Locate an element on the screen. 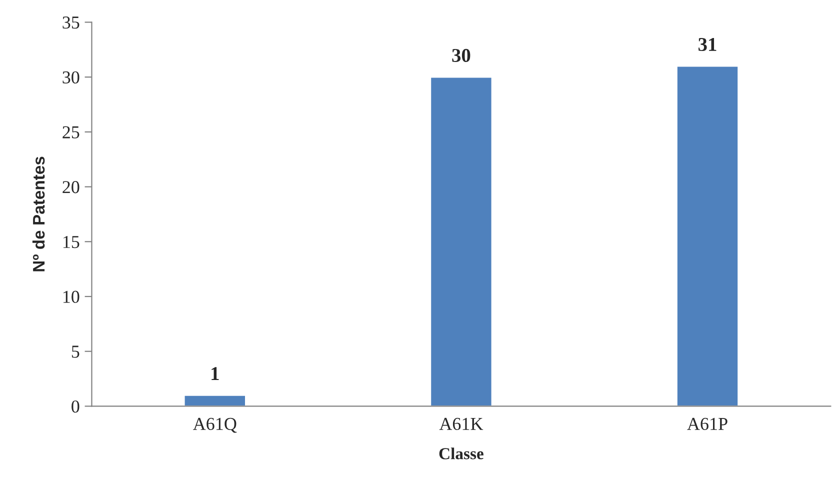  data-label: 1 is located at coordinates (215, 373).